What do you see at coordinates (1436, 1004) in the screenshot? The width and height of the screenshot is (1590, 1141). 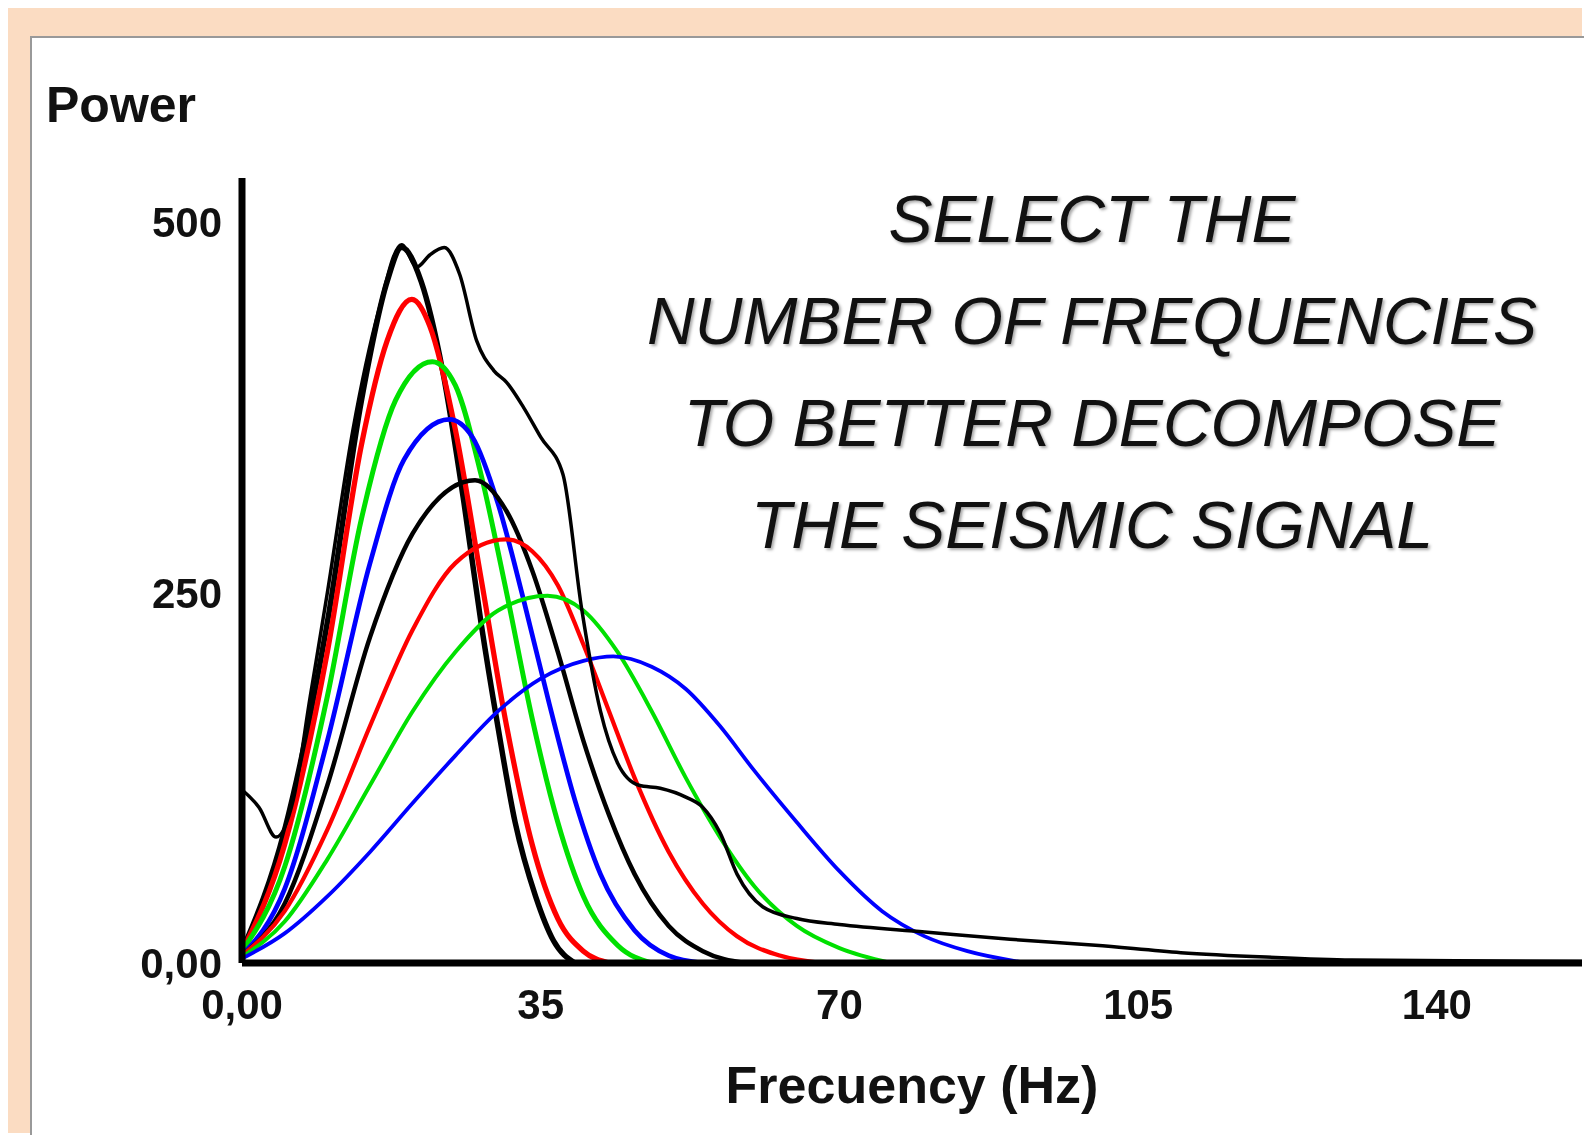 I see `x-tick-label: 140` at bounding box center [1436, 1004].